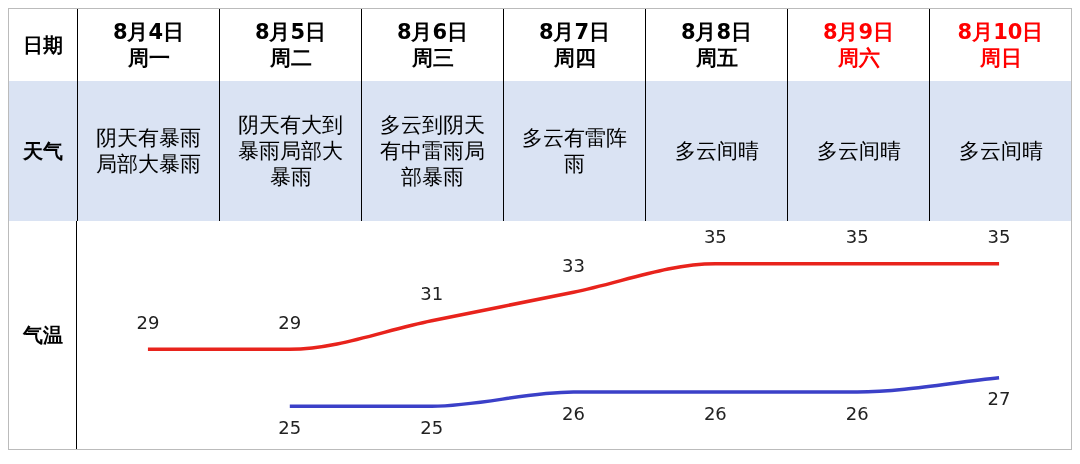 This screenshot has width=1080, height=464. Describe the element at coordinates (43, 335) in the screenshot. I see `text: 气温` at that location.